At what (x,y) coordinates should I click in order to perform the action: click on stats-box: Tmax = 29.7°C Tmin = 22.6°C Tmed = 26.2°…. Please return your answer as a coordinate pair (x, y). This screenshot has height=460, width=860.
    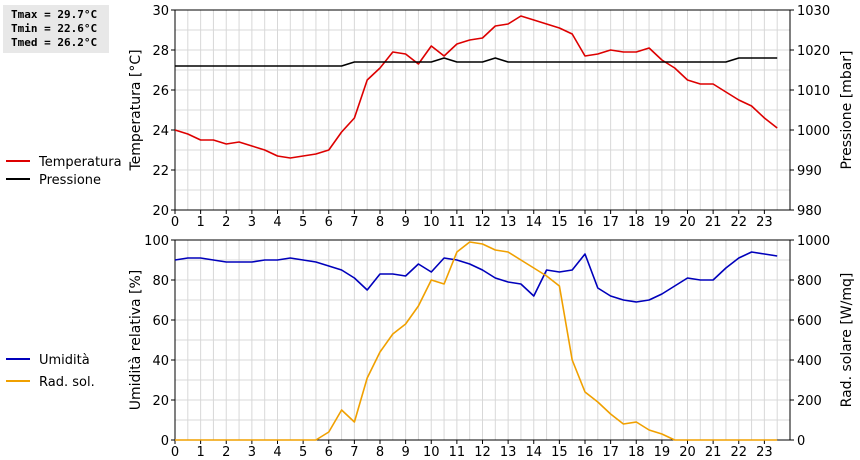
    Looking at the image, I should click on (56, 29).